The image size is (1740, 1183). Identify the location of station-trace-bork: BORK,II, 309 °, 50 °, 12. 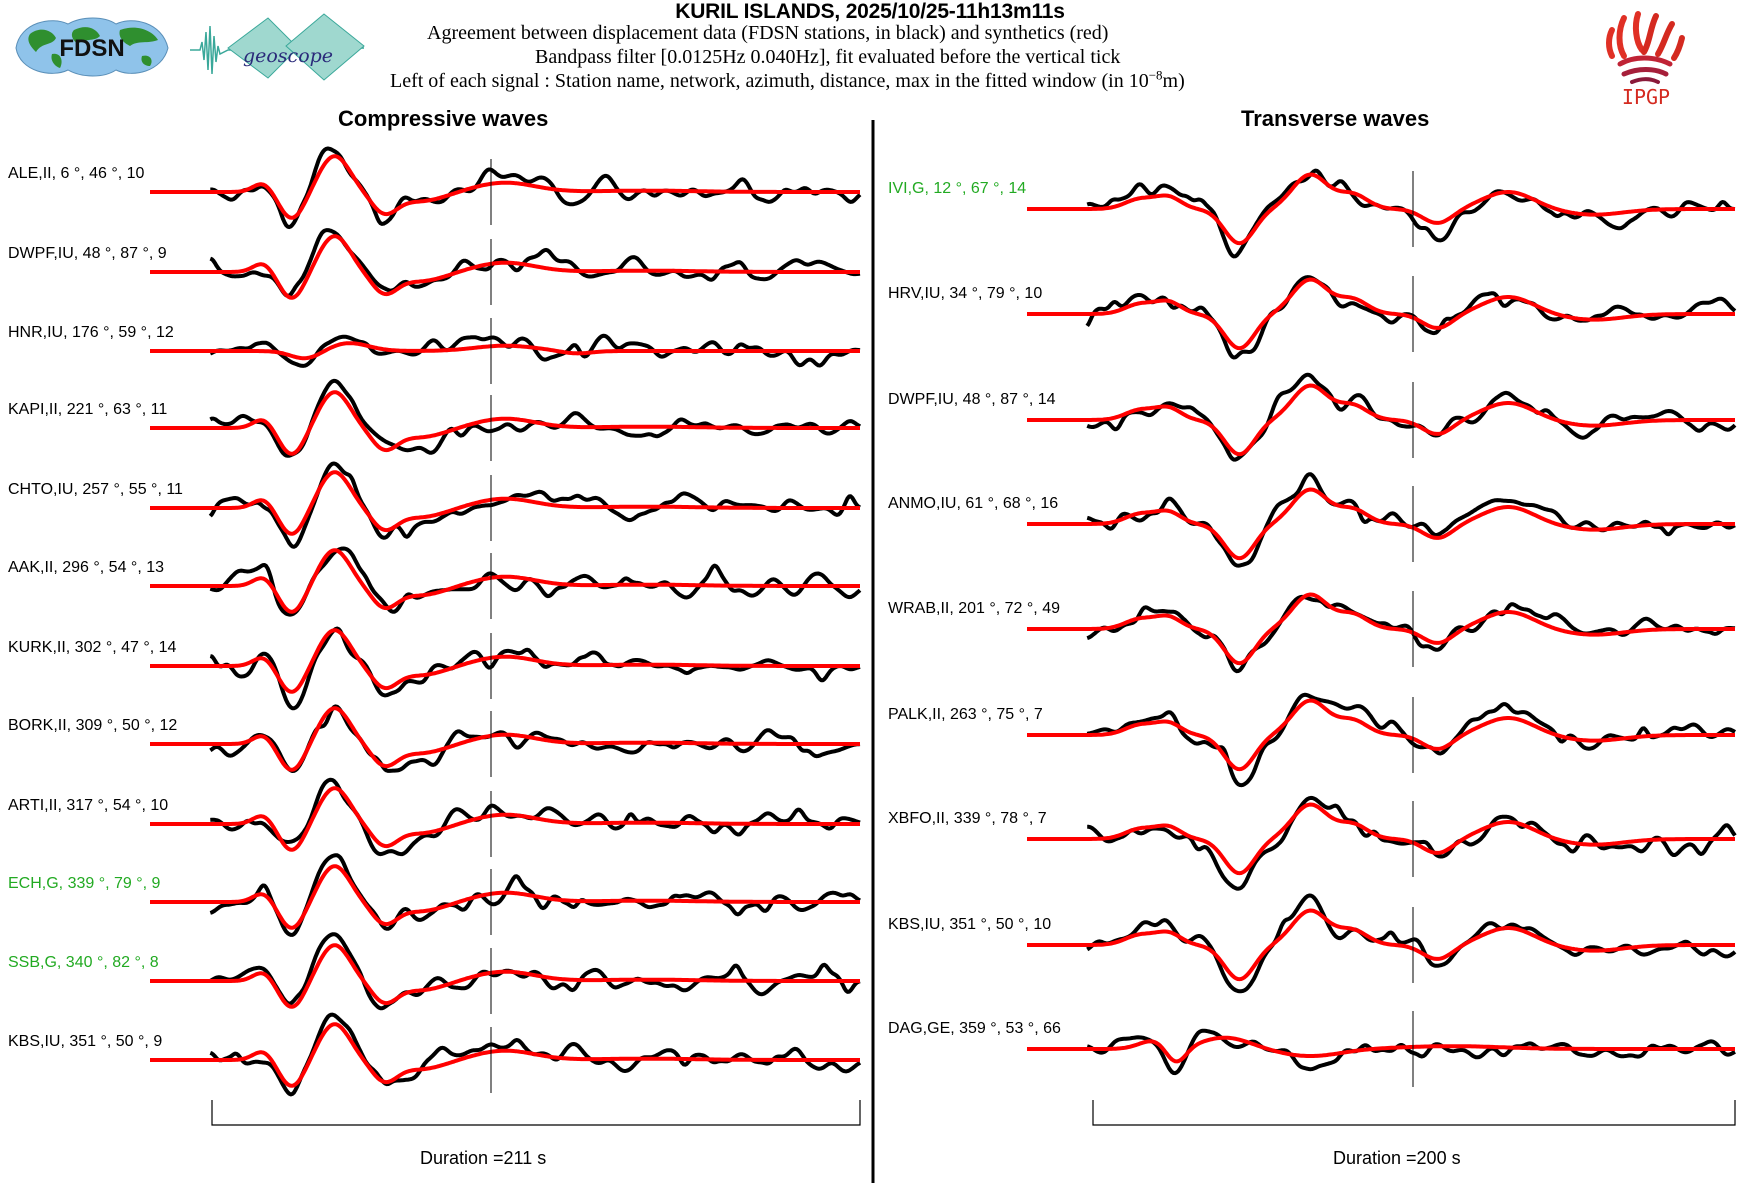
(434, 740).